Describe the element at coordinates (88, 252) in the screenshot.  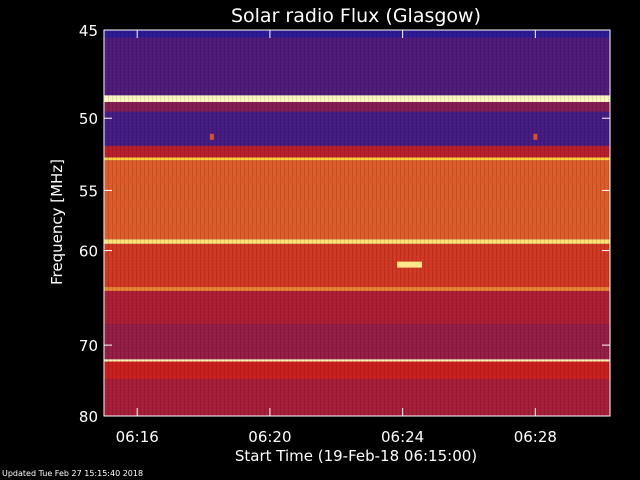
I see `y-tick-label: 60` at that location.